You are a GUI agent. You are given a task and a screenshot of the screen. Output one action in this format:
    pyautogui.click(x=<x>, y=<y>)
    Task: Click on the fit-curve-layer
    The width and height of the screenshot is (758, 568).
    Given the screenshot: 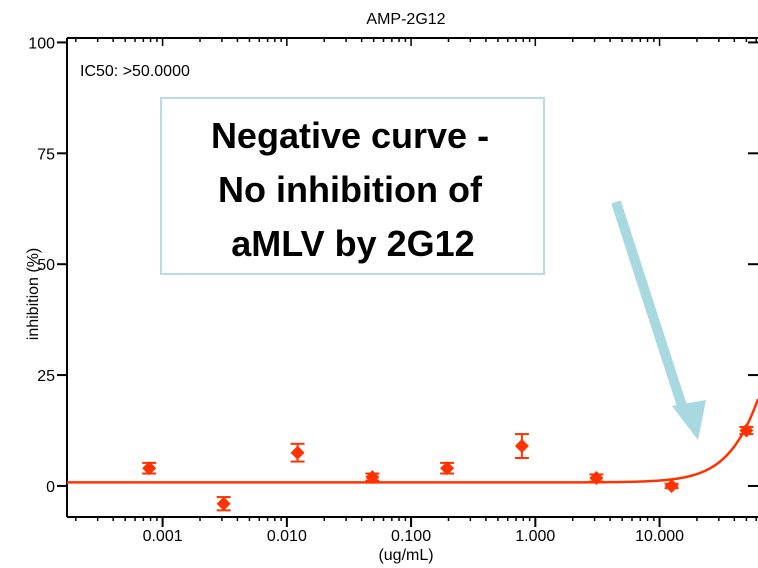 What is the action you would take?
    pyautogui.click(x=412, y=441)
    